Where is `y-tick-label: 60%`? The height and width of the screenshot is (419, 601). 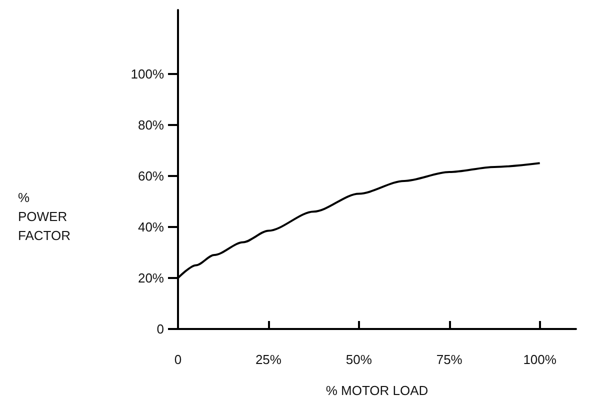
y-tick-label: 60% is located at coordinates (151, 176).